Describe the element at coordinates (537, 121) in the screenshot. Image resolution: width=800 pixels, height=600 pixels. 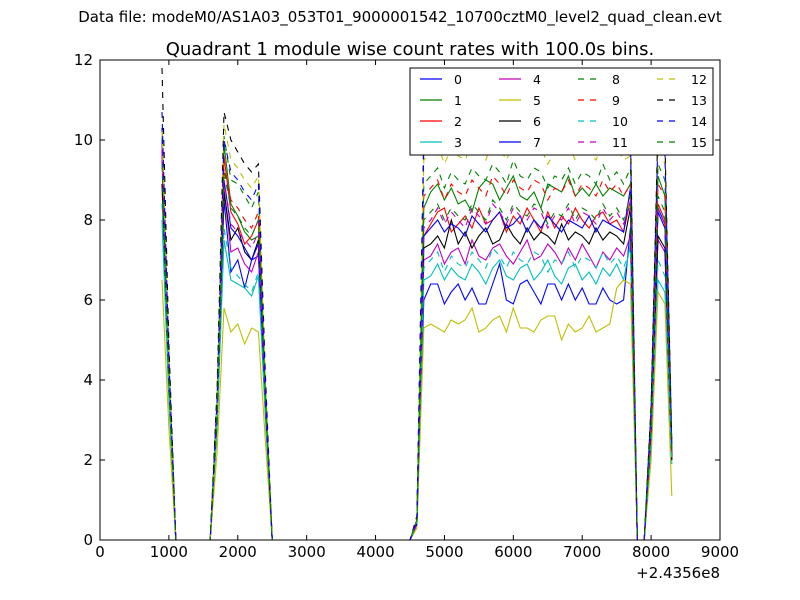
I see `legend-label-6: 6` at that location.